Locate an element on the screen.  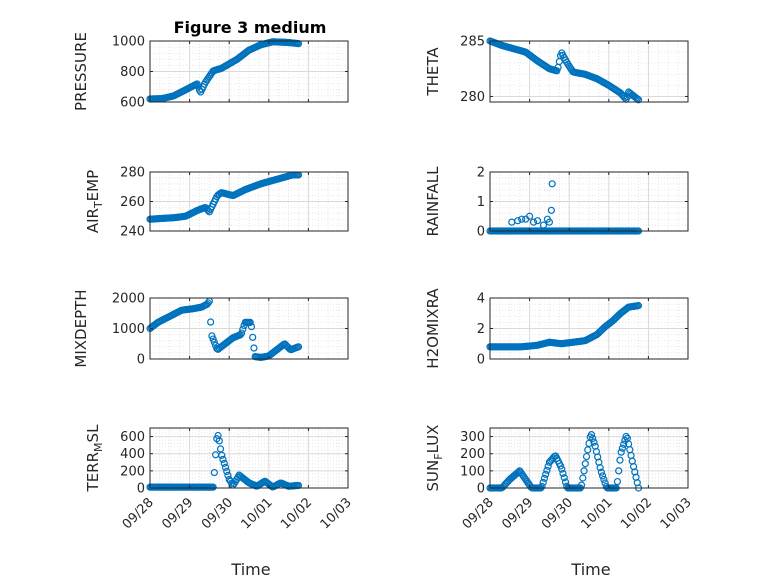
y-axis-label: H2OMIXRA is located at coordinates (433, 328).